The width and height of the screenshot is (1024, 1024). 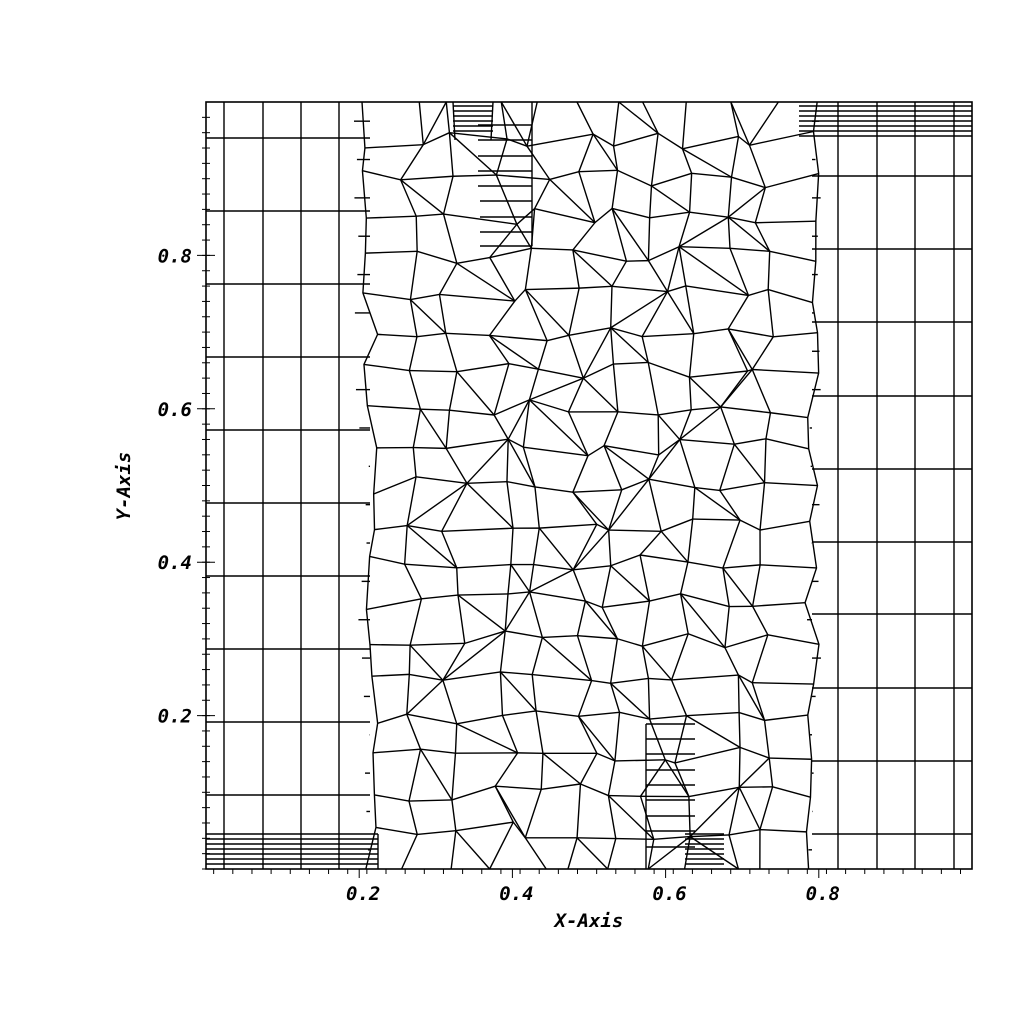 What do you see at coordinates (669, 894) in the screenshot?
I see `x-tick-label: 0.6` at bounding box center [669, 894].